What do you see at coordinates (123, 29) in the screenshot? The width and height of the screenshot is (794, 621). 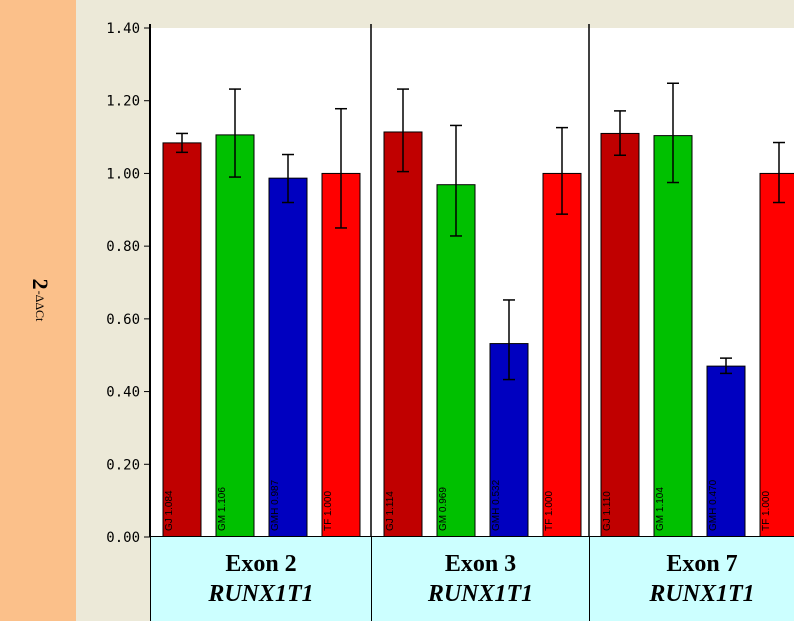 I see `y-tick-label: 1.40` at bounding box center [123, 29].